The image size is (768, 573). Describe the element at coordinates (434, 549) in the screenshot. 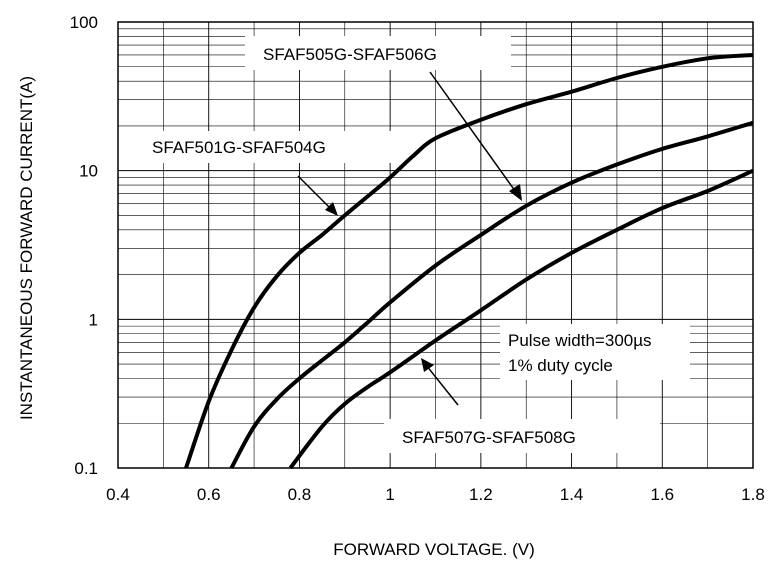

I see `x-axis-title: FORWARD VOLTAGE. (V)` at that location.